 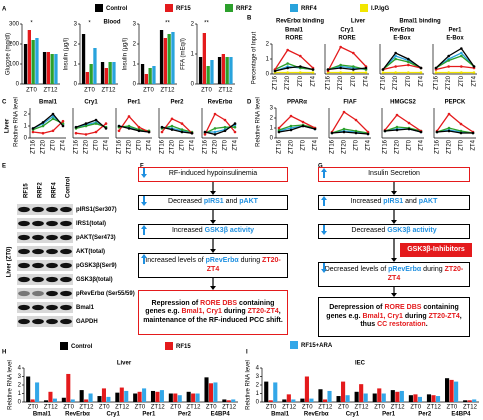 What do you see at coordinates (234, 312) in the screenshot?
I see `flow-text-segment: during` at bounding box center [234, 312].